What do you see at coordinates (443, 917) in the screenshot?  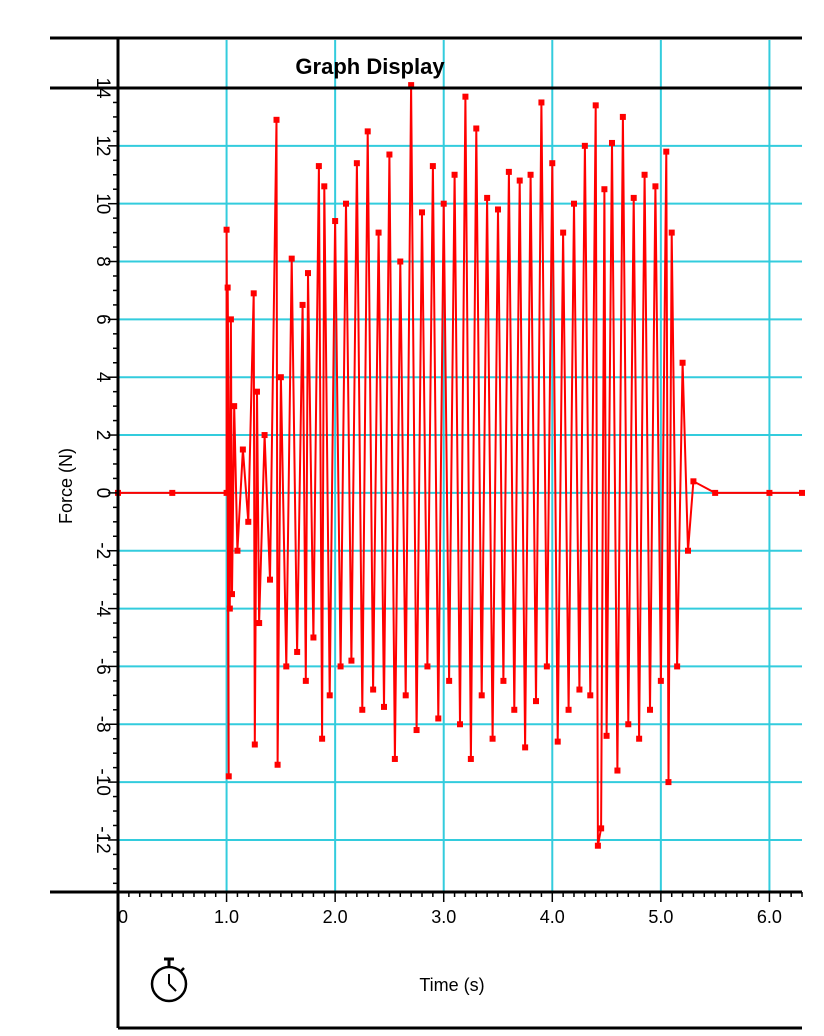 I see `x-tick-label-3: 3.0` at bounding box center [443, 917].